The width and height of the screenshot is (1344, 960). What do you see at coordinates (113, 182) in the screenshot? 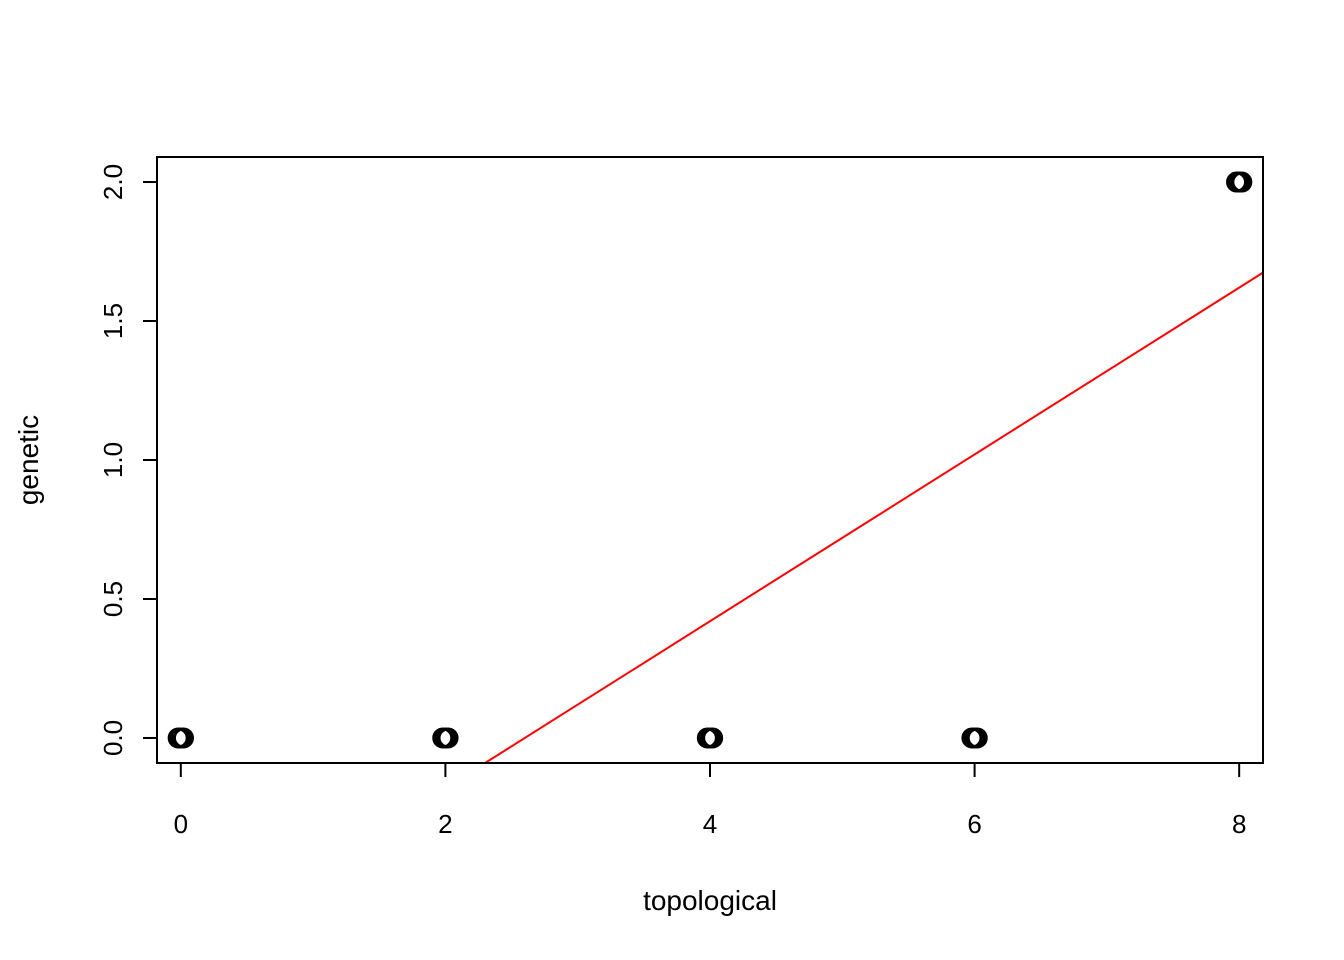
I see `y-tick-label: 2.0` at bounding box center [113, 182].